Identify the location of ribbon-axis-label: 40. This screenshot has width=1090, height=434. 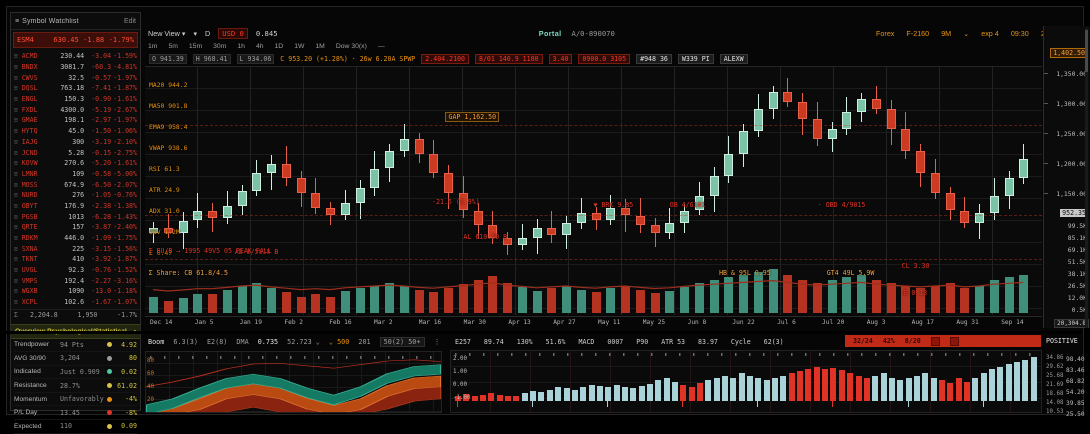
(150, 387).